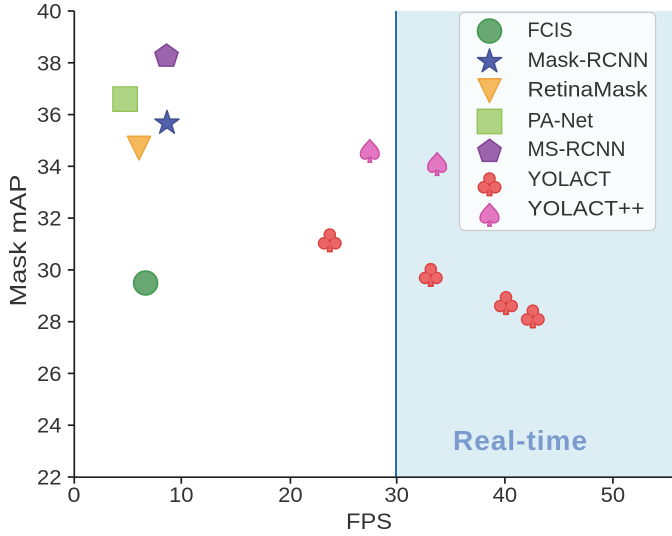 The width and height of the screenshot is (672, 536). Describe the element at coordinates (570, 179) in the screenshot. I see `svg-text: YOLACT` at that location.